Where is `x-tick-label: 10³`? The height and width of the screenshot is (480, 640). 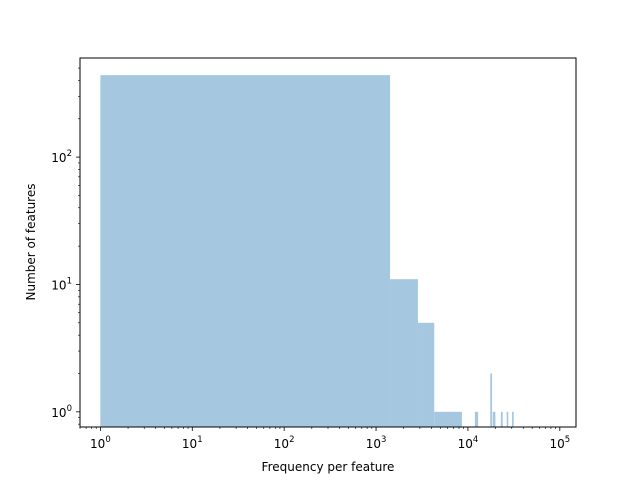 x-tick-label: 10³ is located at coordinates (376, 443).